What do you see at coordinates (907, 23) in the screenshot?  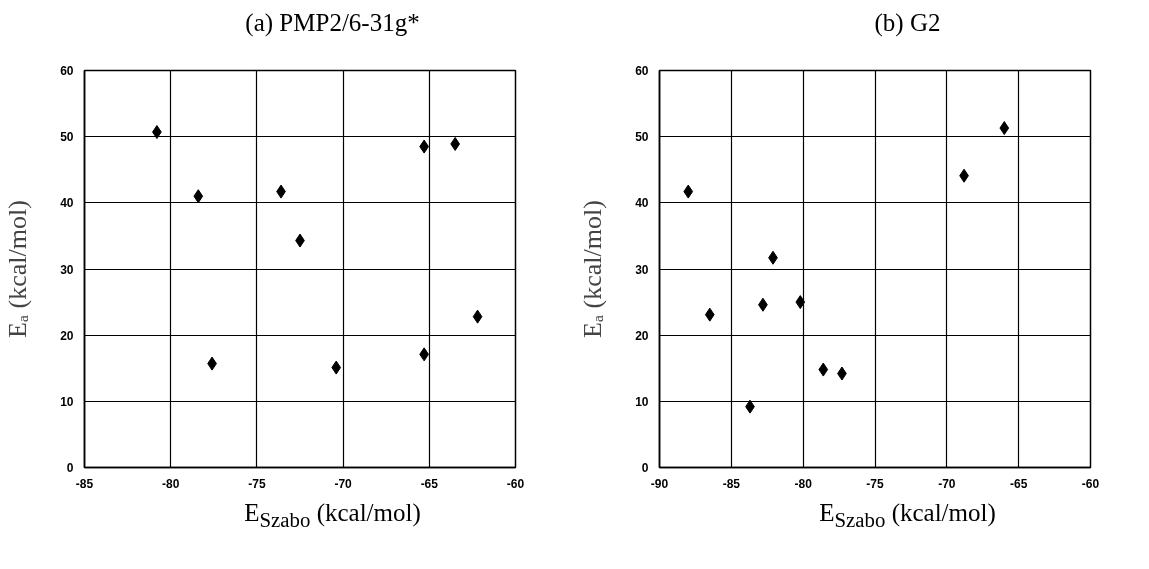 I see `chart-title: (b) G2` at bounding box center [907, 23].